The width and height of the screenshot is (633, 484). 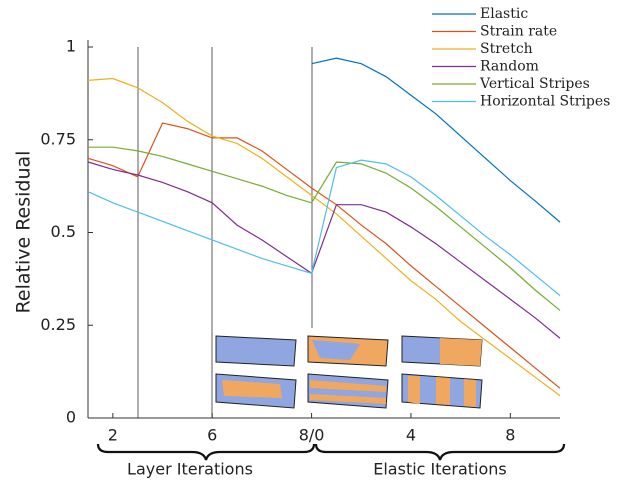 What do you see at coordinates (506, 49) in the screenshot?
I see `legend-label: Stretch` at bounding box center [506, 49].